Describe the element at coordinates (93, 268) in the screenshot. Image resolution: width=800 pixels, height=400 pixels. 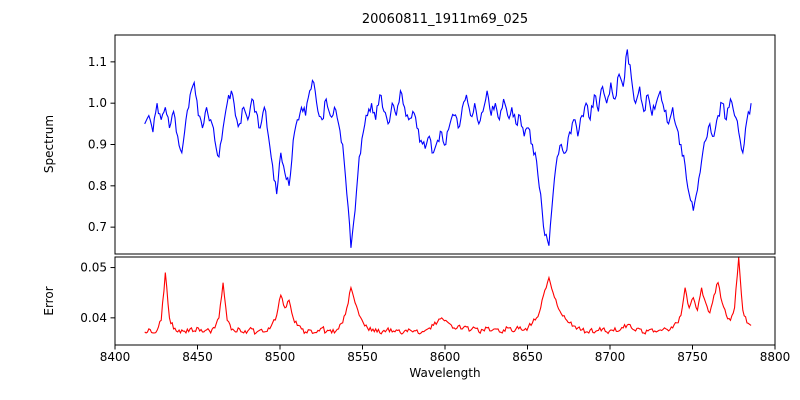
I see `y-tick-label: 0.05` at that location.